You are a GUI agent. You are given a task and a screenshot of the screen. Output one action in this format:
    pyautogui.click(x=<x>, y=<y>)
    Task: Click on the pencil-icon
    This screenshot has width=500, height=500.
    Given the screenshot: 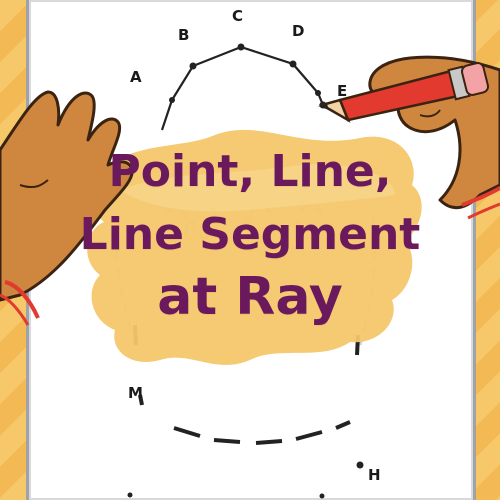 What is the action you would take?
    pyautogui.click(x=404, y=92)
    